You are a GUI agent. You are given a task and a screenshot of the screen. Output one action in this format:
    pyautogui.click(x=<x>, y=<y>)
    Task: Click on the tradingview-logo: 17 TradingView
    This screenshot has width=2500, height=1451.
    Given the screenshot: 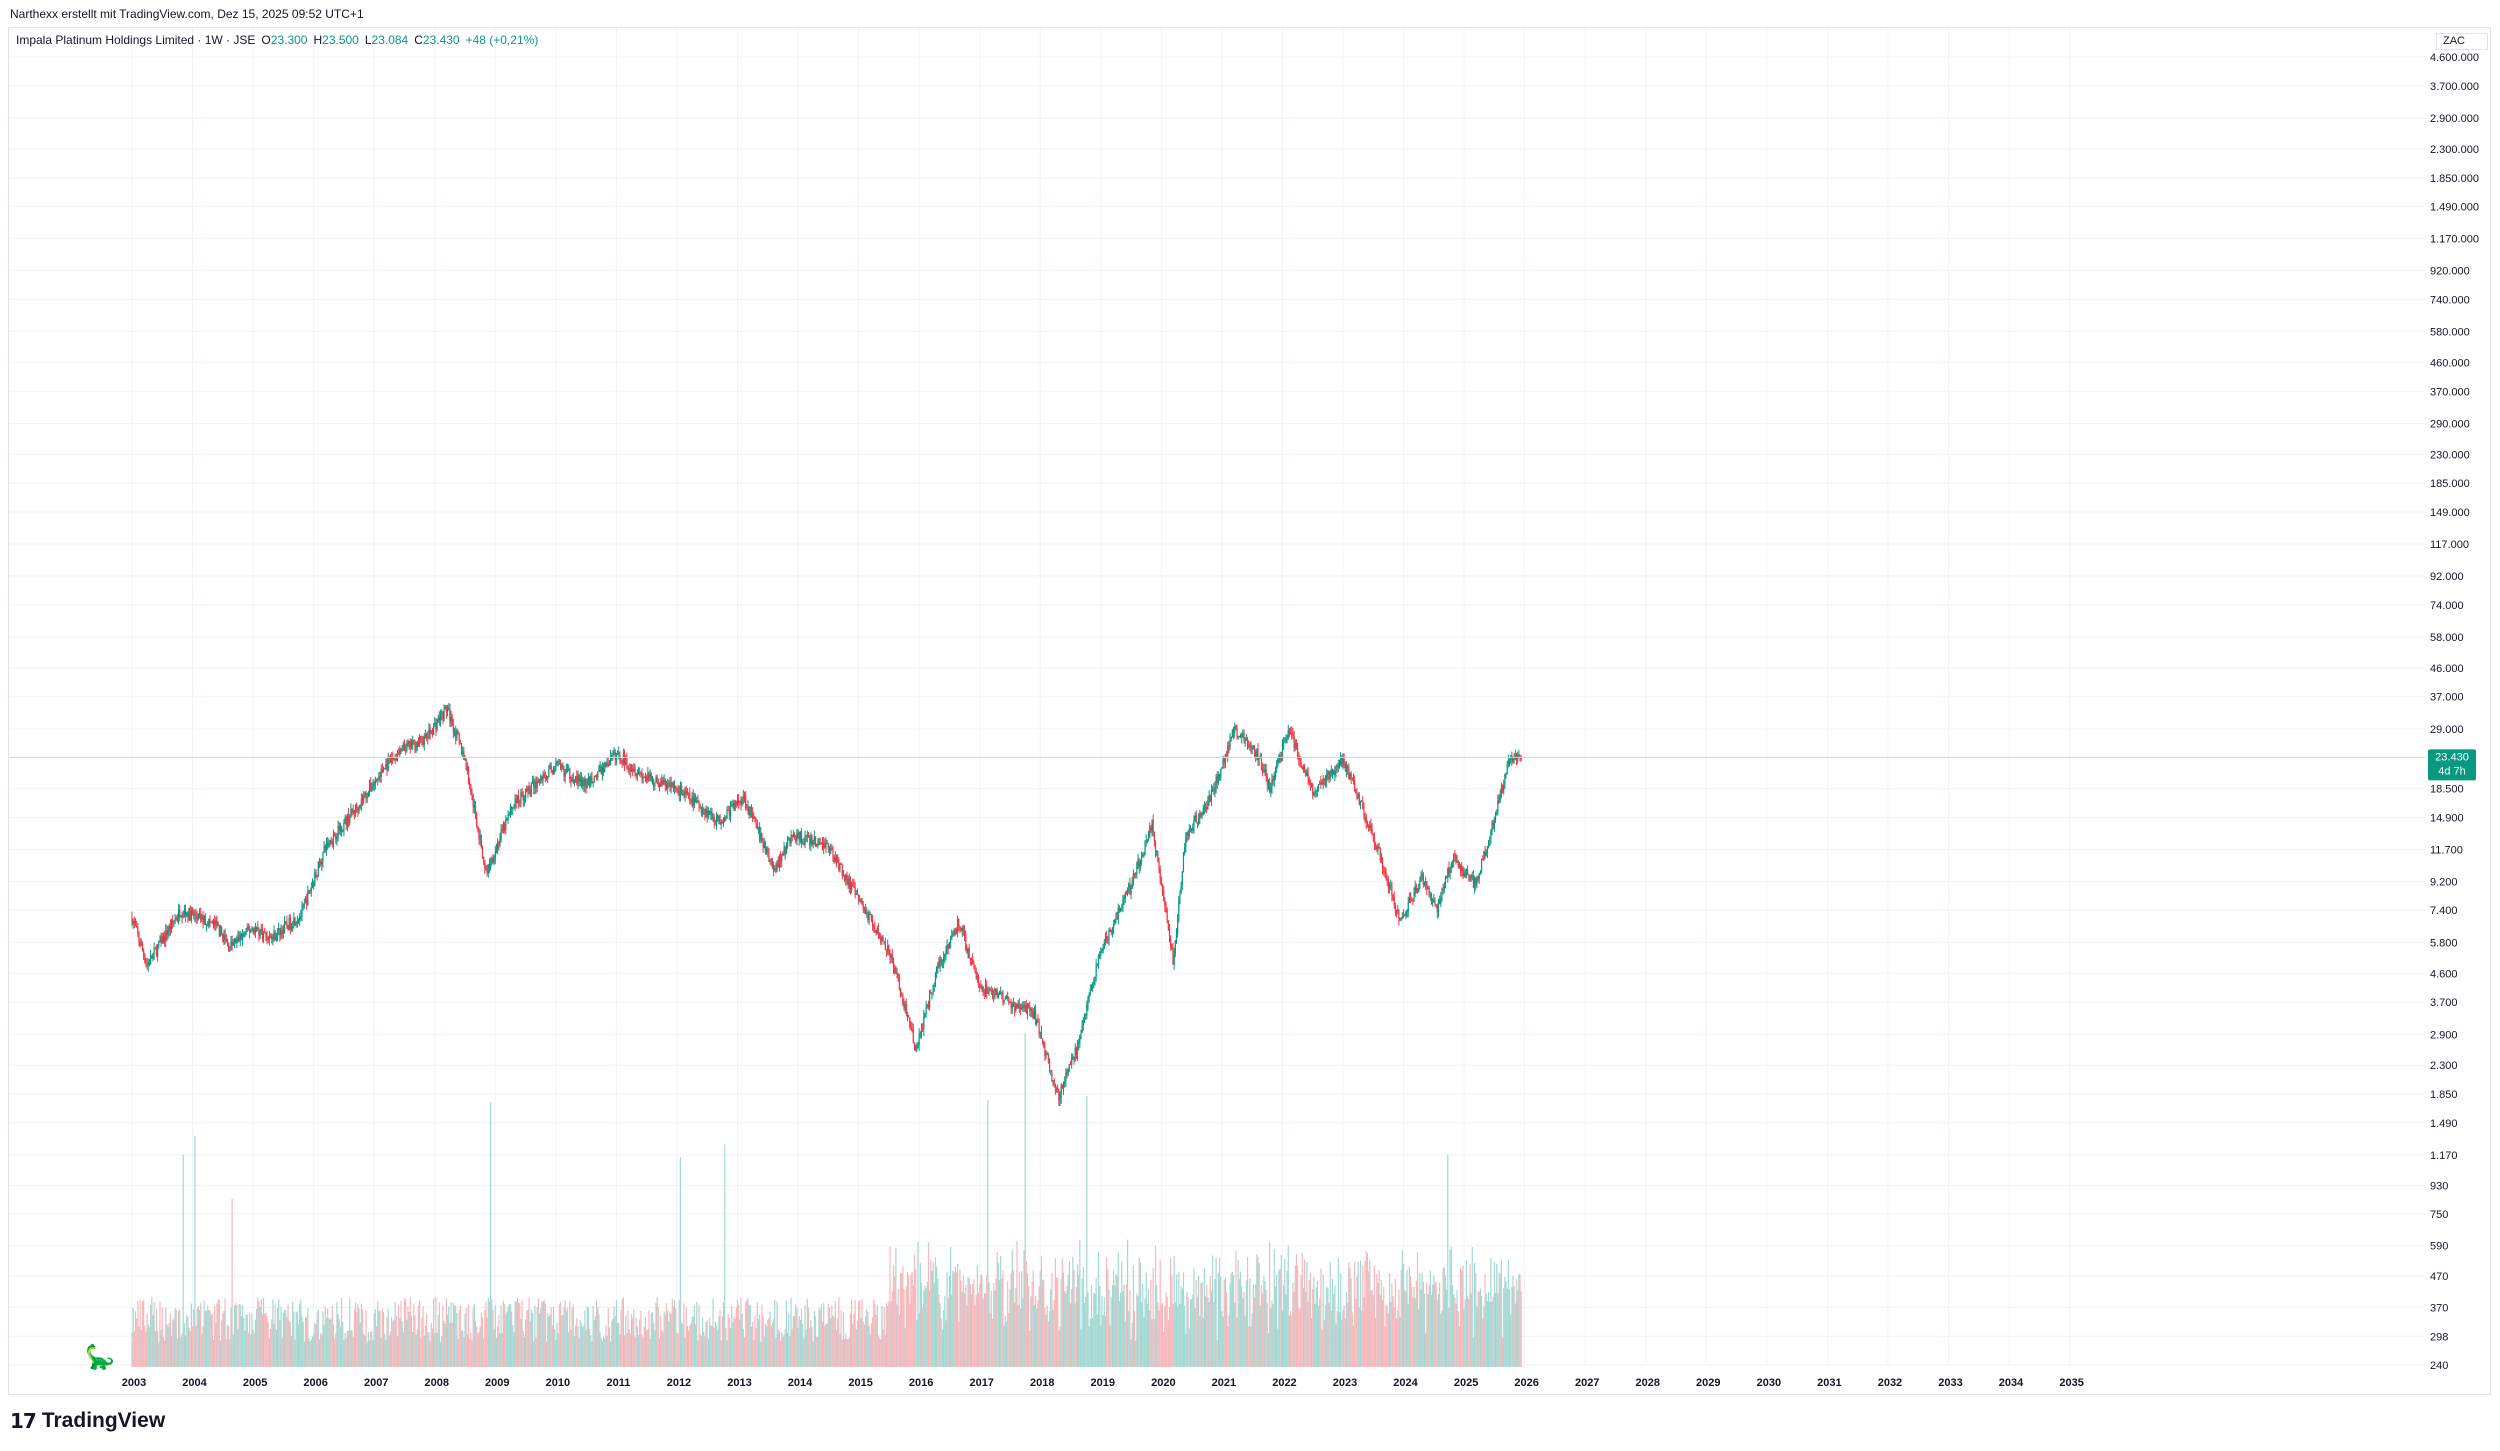 What is the action you would take?
    pyautogui.click(x=87, y=1421)
    